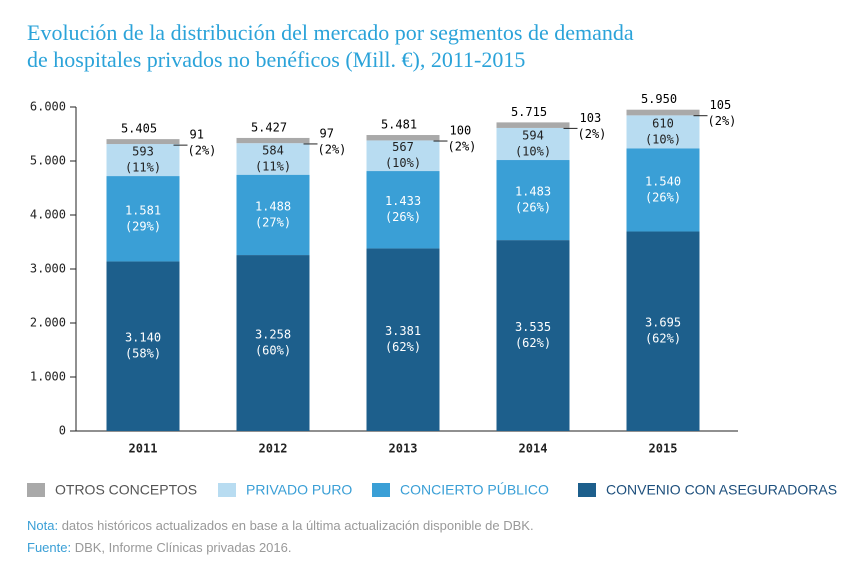 The image size is (853, 561). Describe the element at coordinates (143, 354) in the screenshot. I see `pct-label: (58%)` at that location.